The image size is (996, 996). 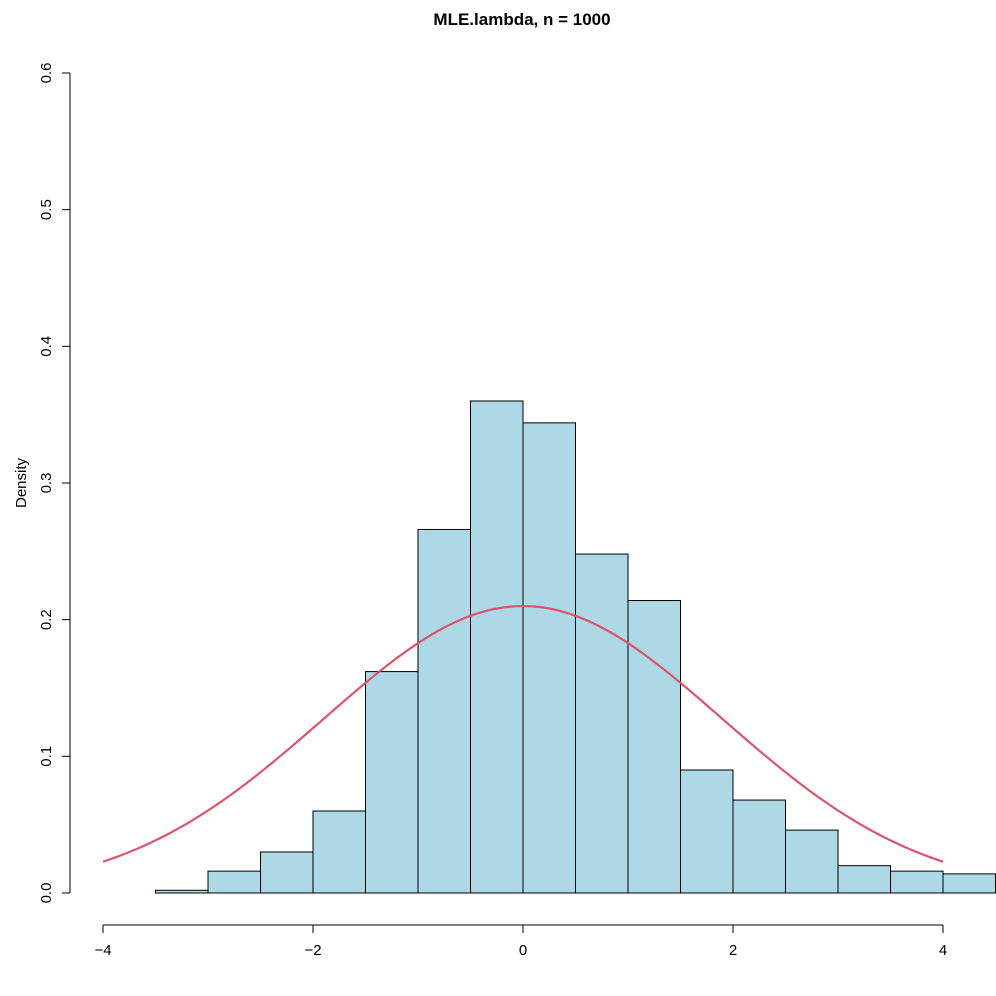 I want to click on x-tick-label: 2, so click(x=733, y=950).